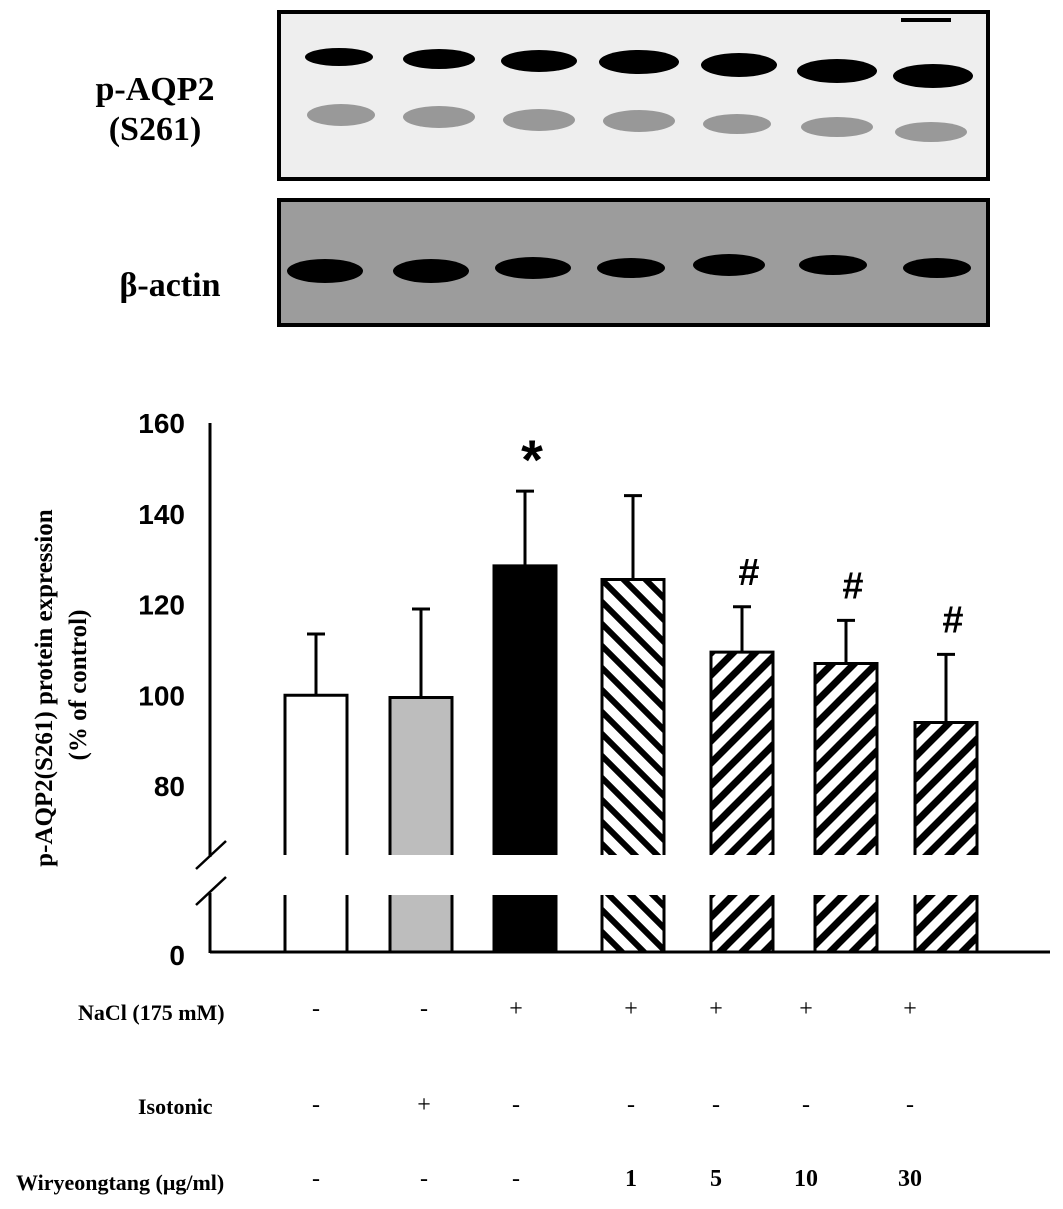 The height and width of the screenshot is (1209, 1063). I want to click on nacl-label: NaCl (175 mM), so click(151, 1012).